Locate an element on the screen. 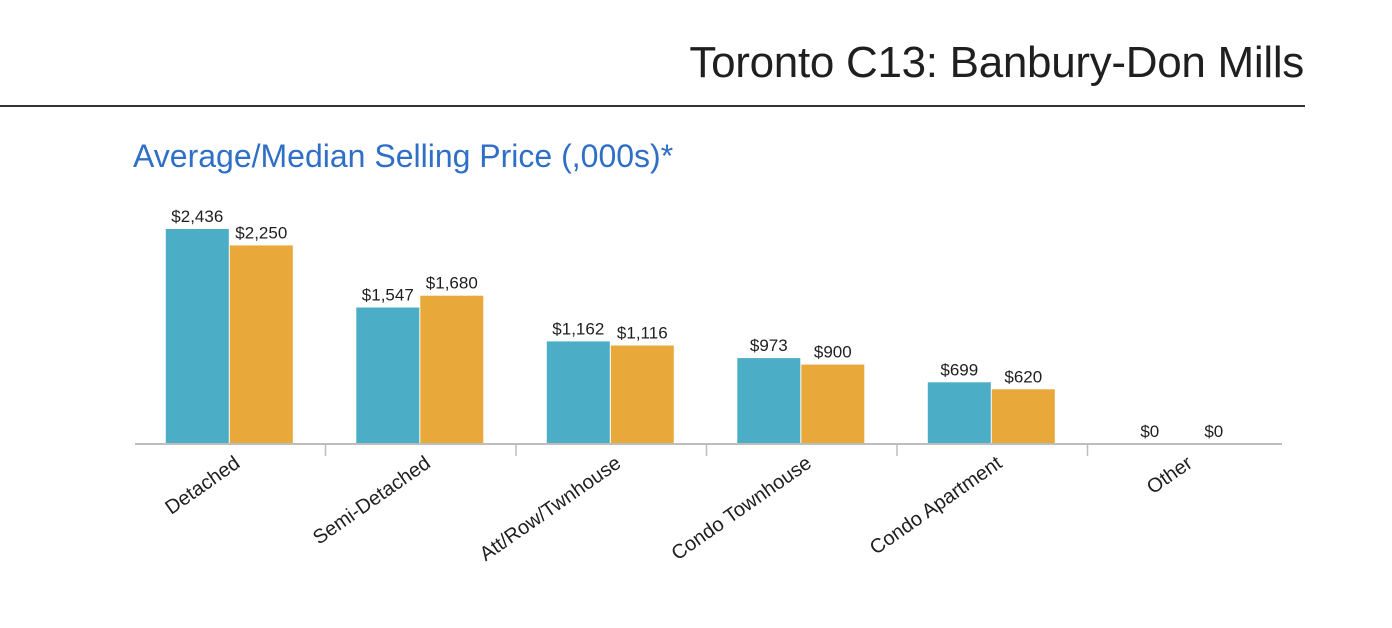  category-label-1: Semi-Detached is located at coordinates (372, 500).